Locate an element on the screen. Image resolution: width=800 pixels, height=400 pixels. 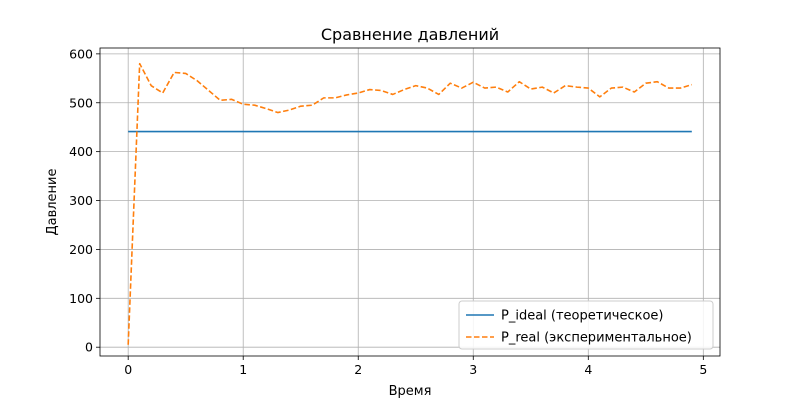
x-axis-label: Время is located at coordinates (410, 391).